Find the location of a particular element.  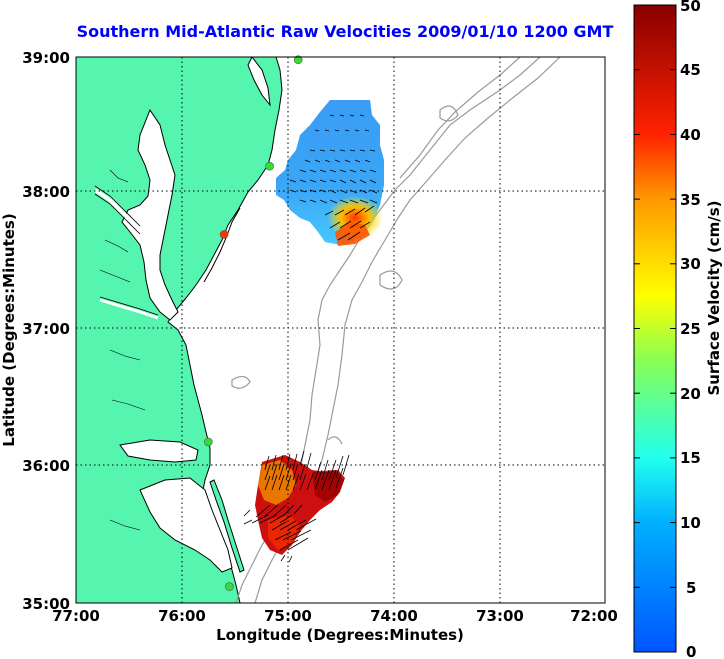

x-axis-label: Longitude (Degrees:Minutes) is located at coordinates (340, 635).